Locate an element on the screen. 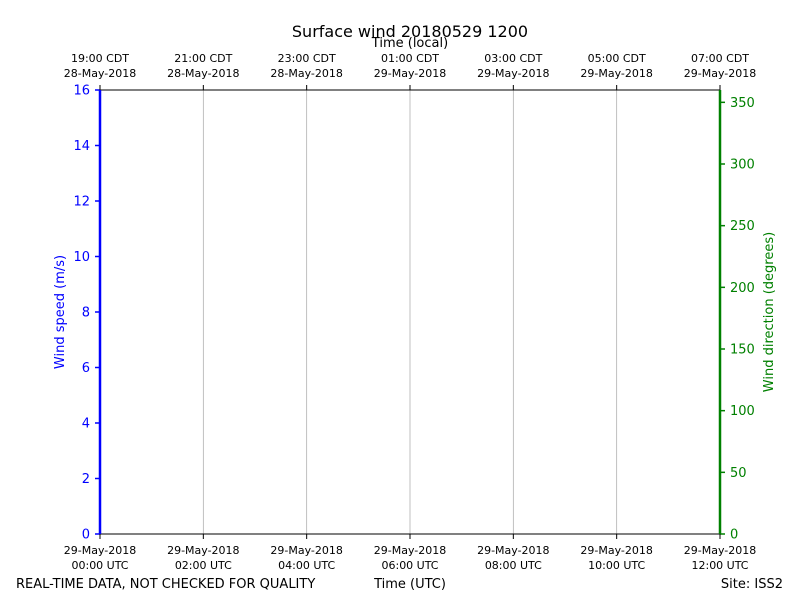 The height and width of the screenshot is (600, 800). top-x-tick-time: 05:00 CDT is located at coordinates (617, 58).